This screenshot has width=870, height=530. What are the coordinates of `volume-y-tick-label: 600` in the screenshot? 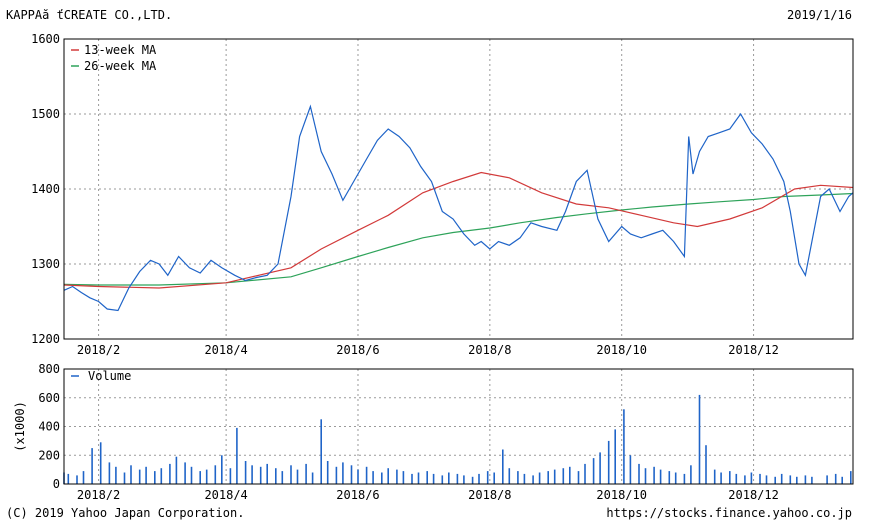 It's located at (49, 398).